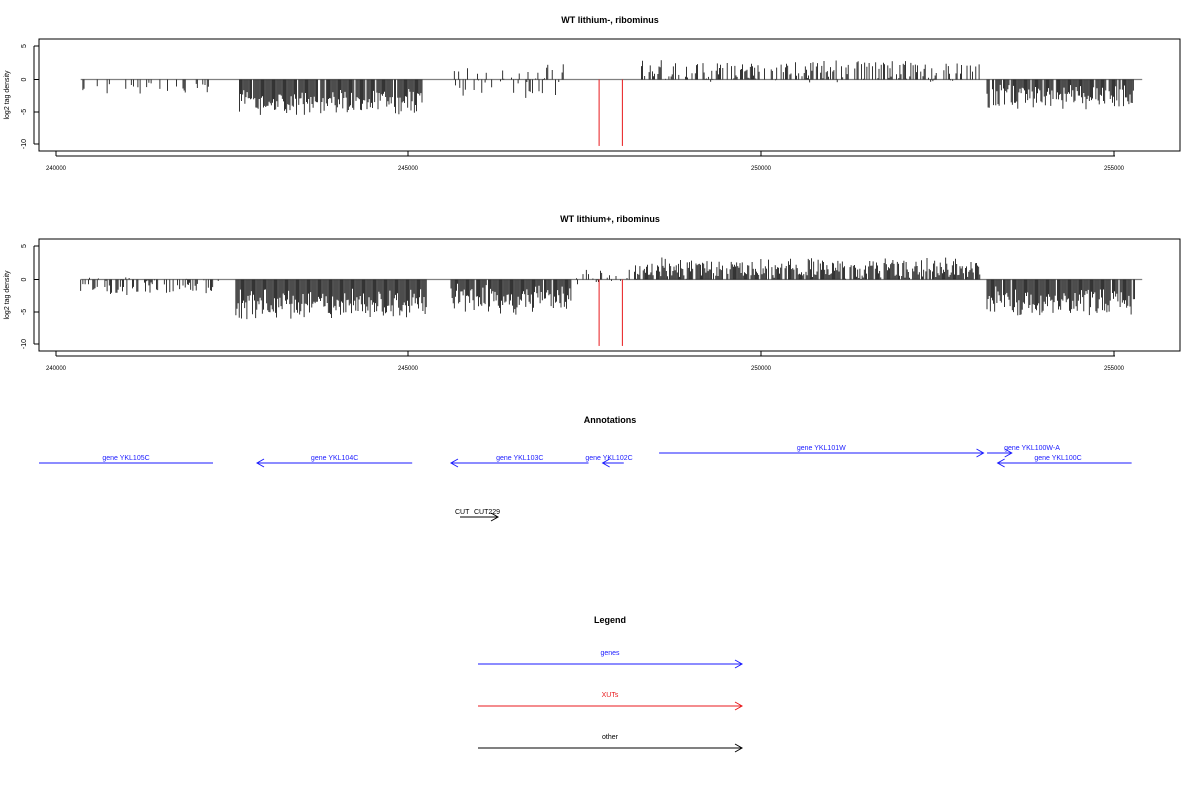 Image resolution: width=1200 pixels, height=800 pixels. Describe the element at coordinates (487, 512) in the screenshot. I see `other-label: CUT229` at that location.